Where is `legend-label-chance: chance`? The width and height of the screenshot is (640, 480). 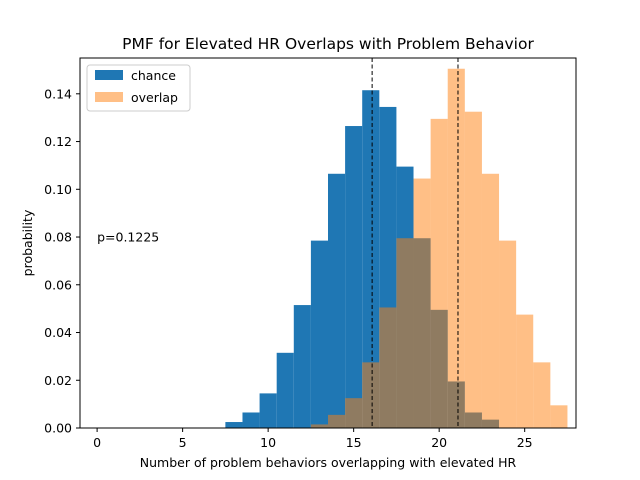
legend-label-chance: chance is located at coordinates (153, 75).